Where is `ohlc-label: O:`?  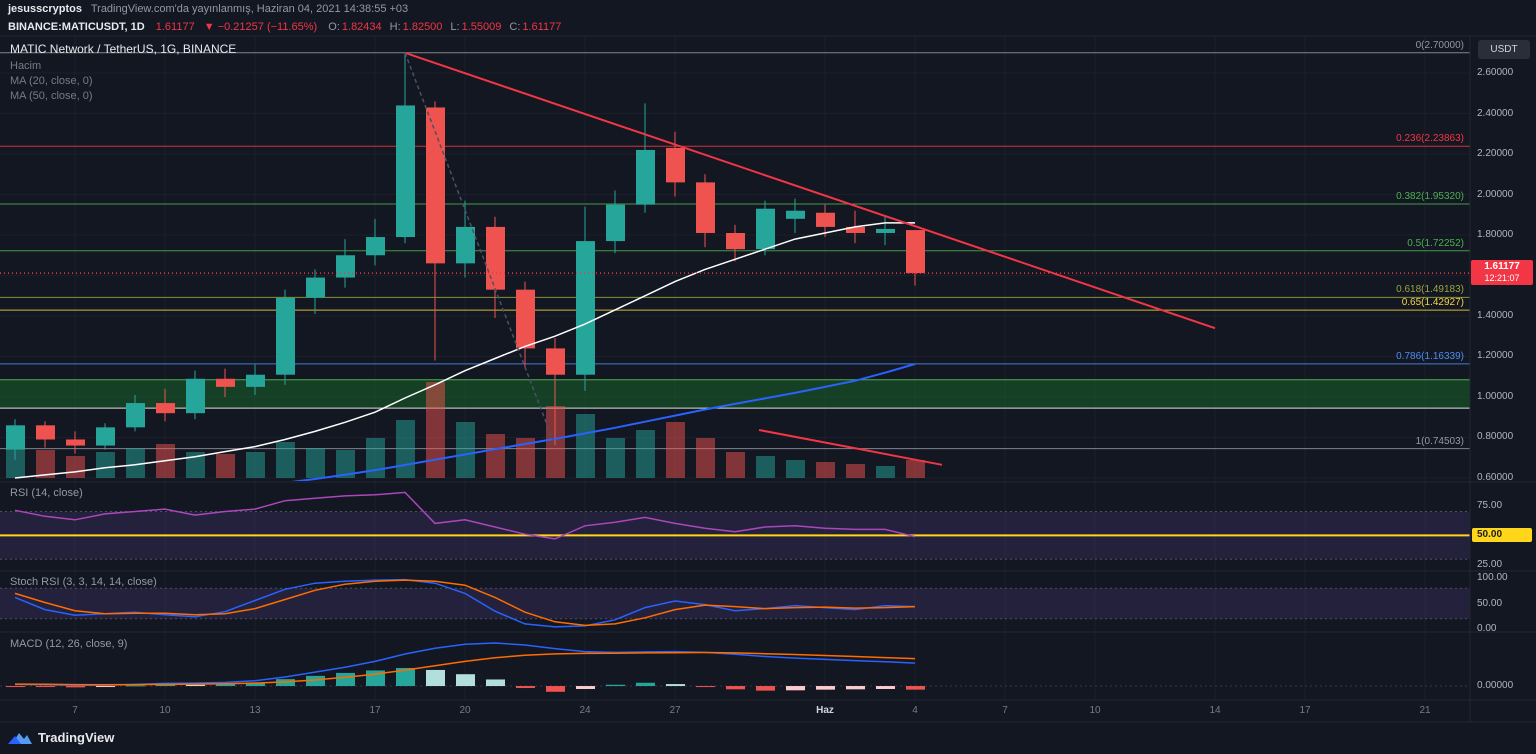 ohlc-label: O: is located at coordinates (334, 27).